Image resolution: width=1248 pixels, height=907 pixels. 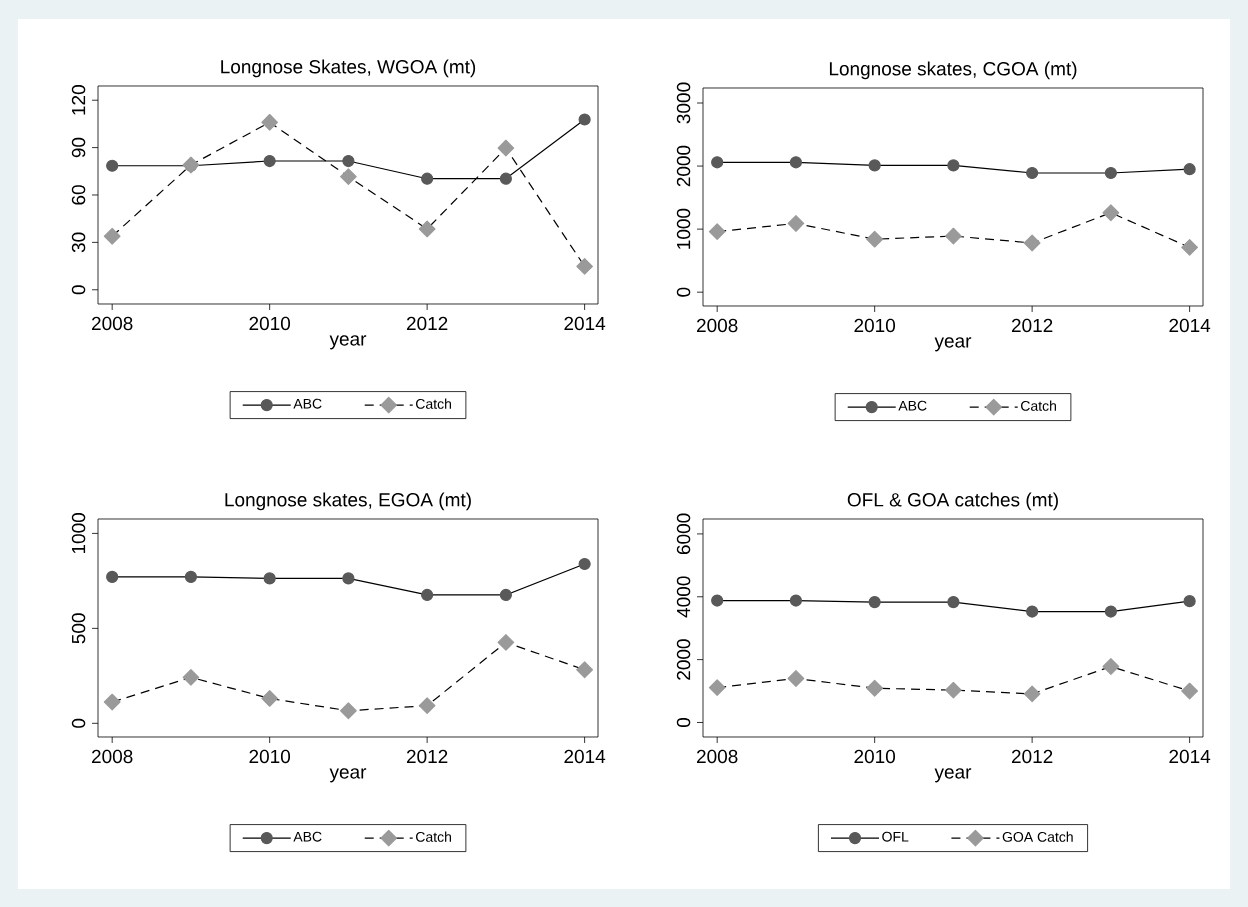 I want to click on y-tick-label: 120, so click(x=78, y=100).